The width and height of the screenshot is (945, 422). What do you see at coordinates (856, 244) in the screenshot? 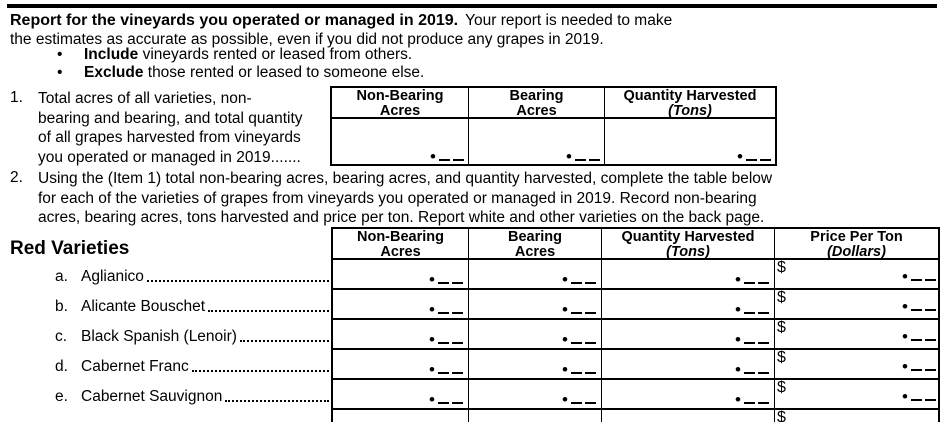
I see `red-header-price-per-ton: Price Per Ton (Dollars)` at bounding box center [856, 244].